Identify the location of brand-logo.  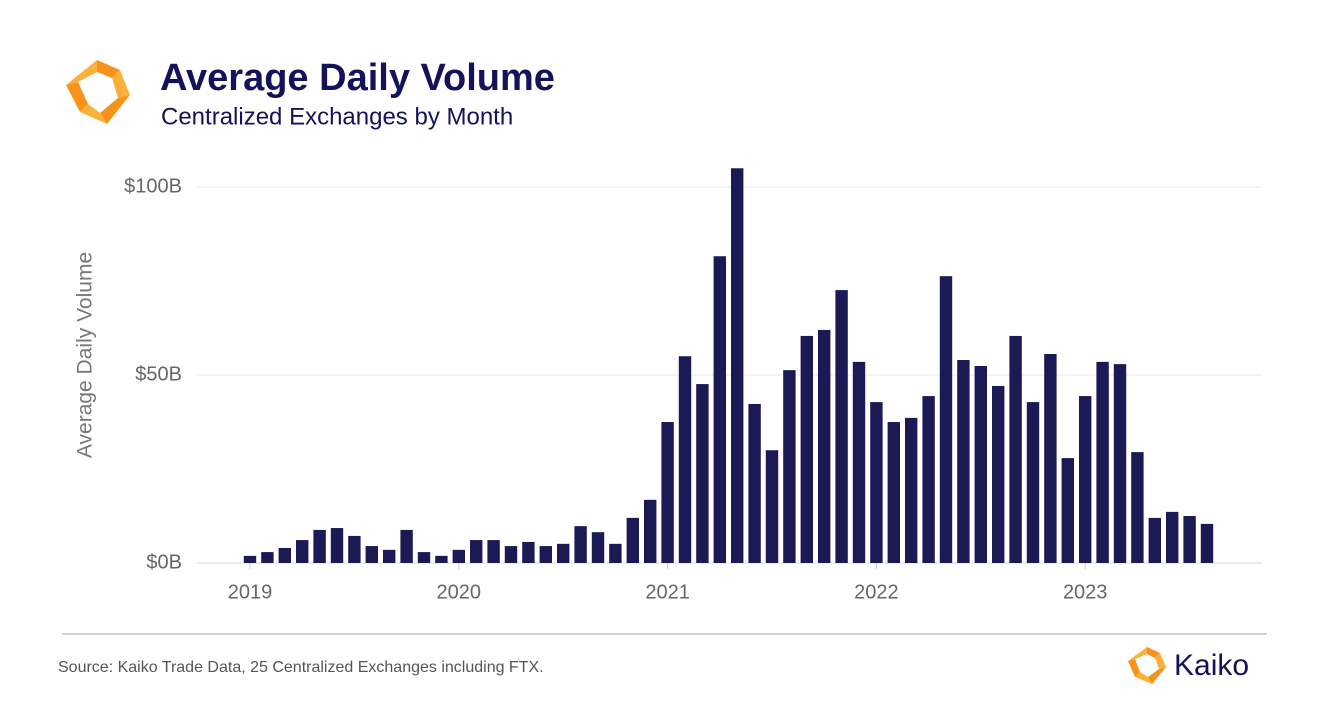
(1147, 665).